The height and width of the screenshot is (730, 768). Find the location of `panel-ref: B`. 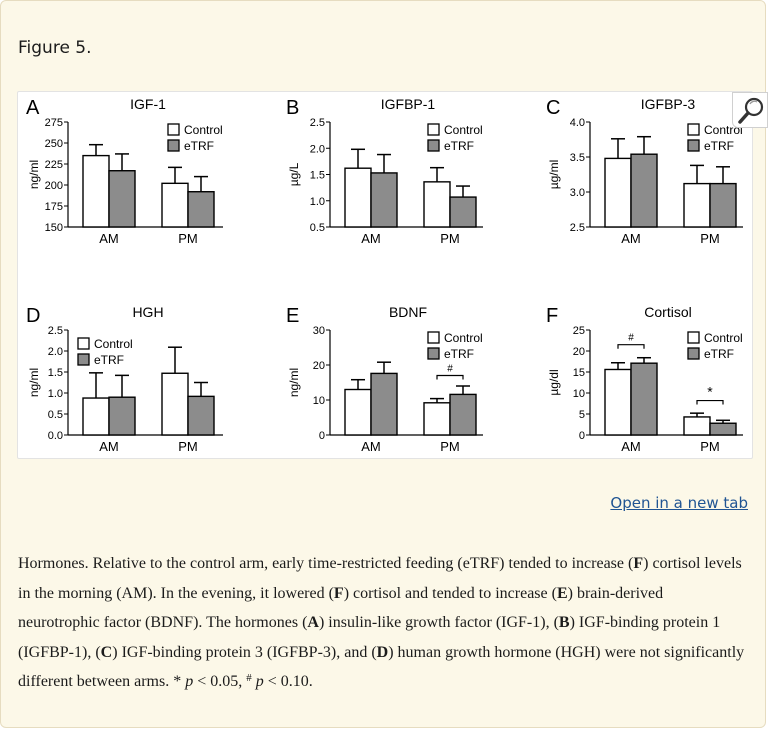

panel-ref: B is located at coordinates (564, 622).